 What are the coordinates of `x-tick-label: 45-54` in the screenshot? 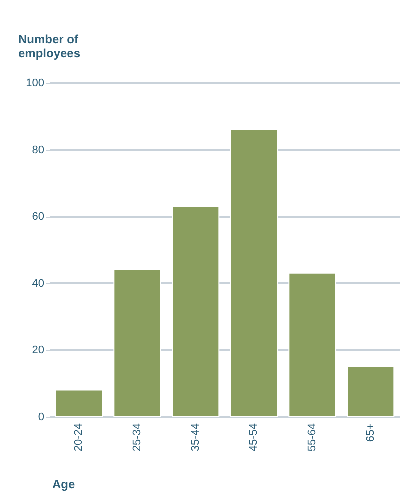 It's located at (254, 438).